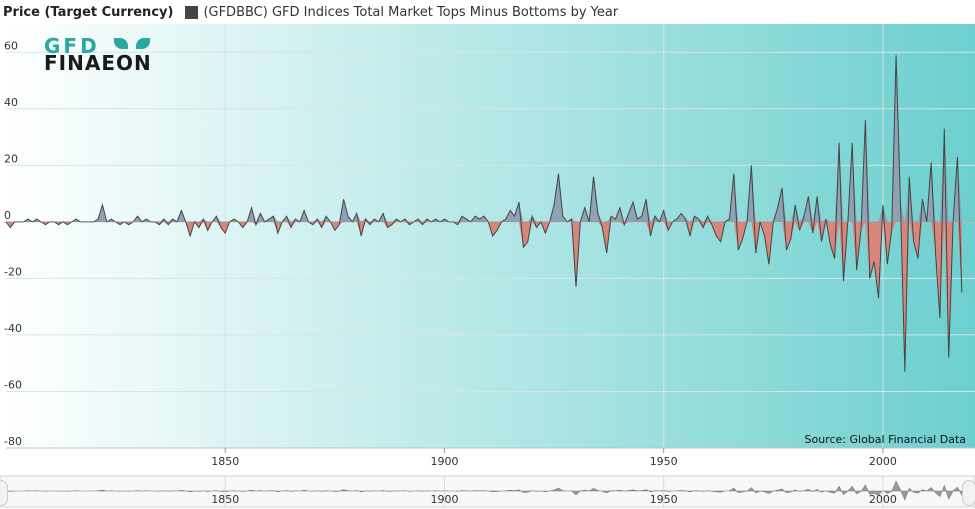  What do you see at coordinates (225, 461) in the screenshot?
I see `x-tick-label: 1850` at bounding box center [225, 461].